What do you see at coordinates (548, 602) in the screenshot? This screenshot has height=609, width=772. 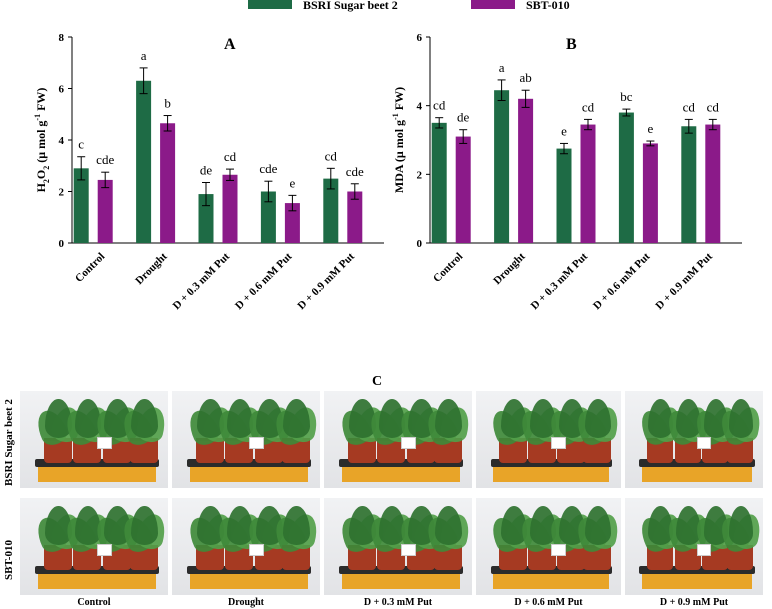 I see `photo-column-label: D + 0.6 mM Put` at bounding box center [548, 602].